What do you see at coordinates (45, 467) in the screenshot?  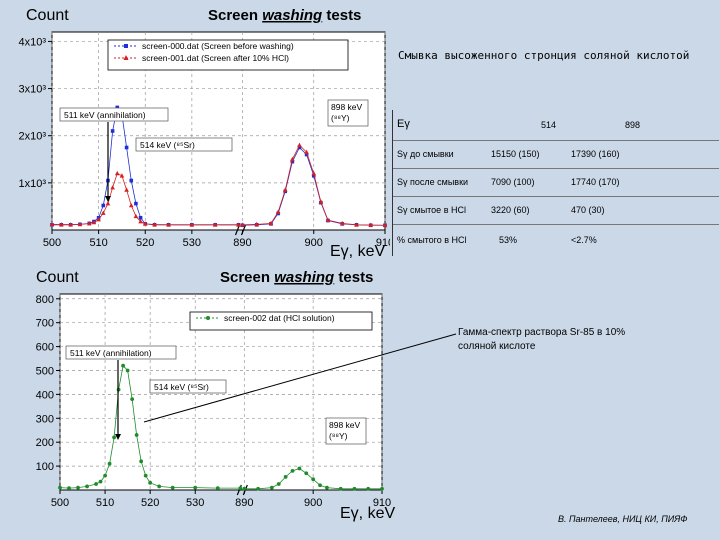 I see `y-tick-label: 100` at bounding box center [45, 467].